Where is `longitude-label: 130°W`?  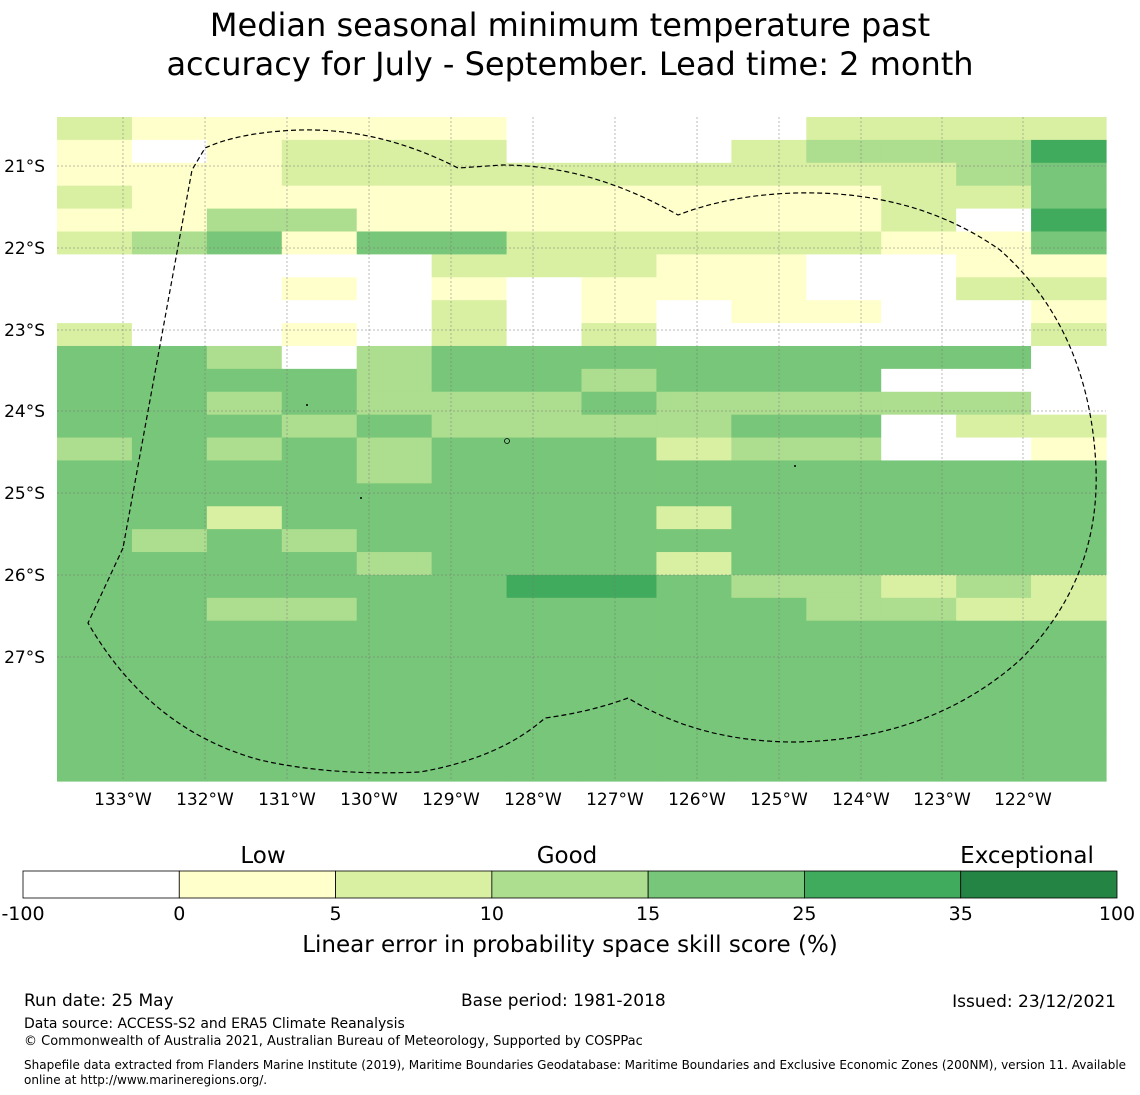
longitude-label: 130°W is located at coordinates (369, 800).